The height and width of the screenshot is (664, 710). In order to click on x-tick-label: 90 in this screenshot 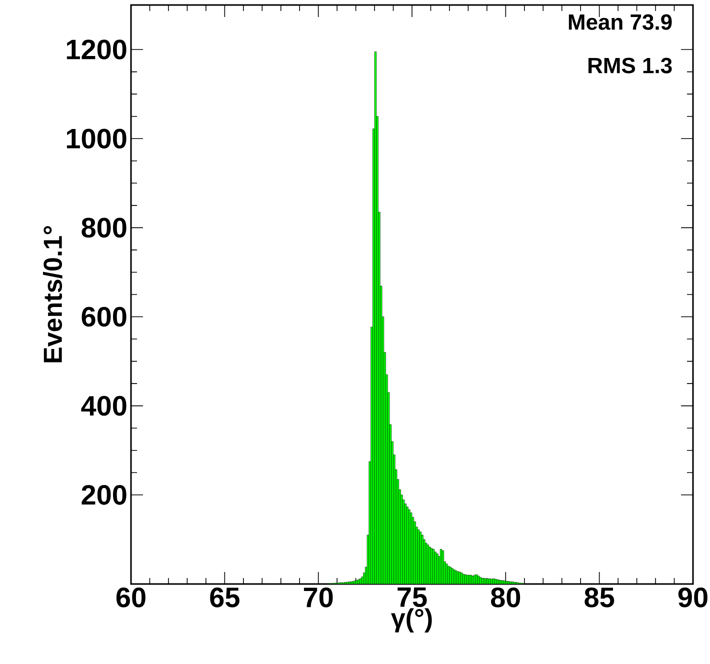, I will do `click(693, 598)`.